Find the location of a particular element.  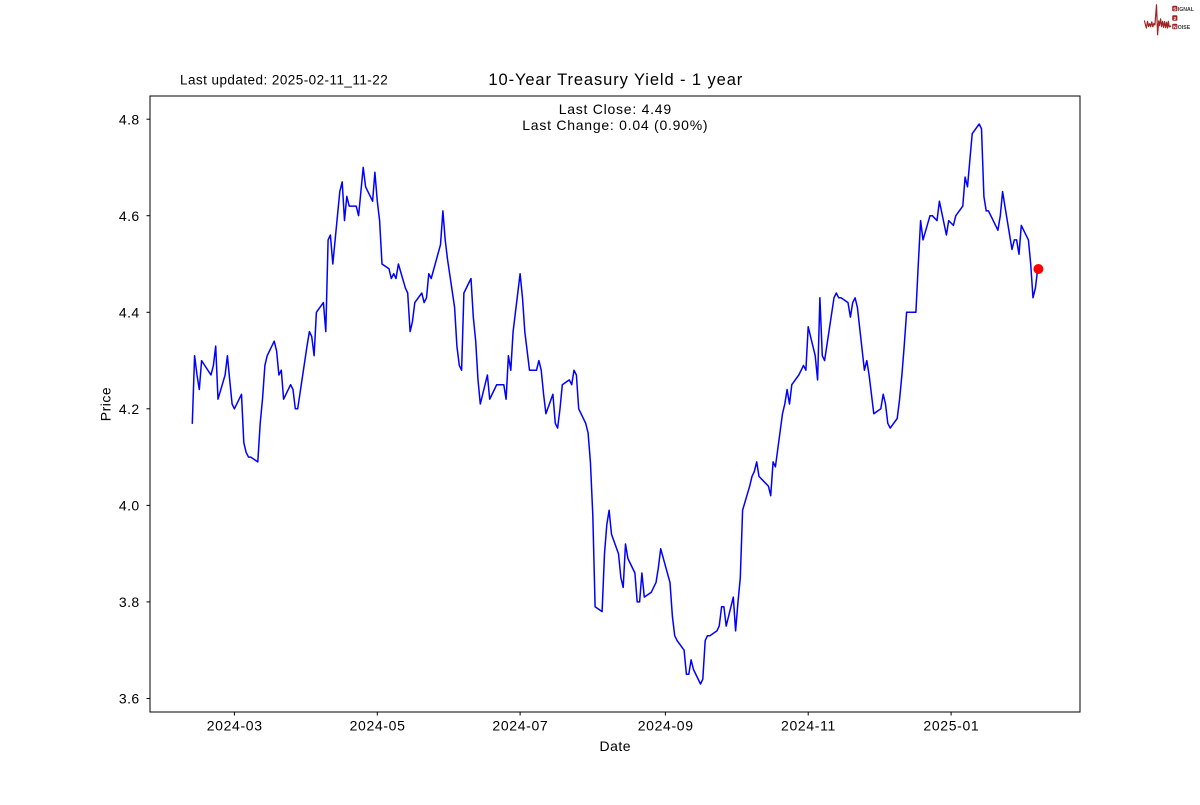

svg-text: 4.4 is located at coordinates (129, 313).